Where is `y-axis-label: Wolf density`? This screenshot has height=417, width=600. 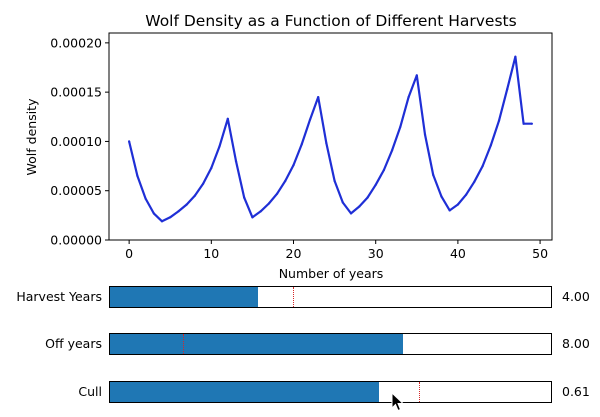 y-axis-label: Wolf density is located at coordinates (31, 137).